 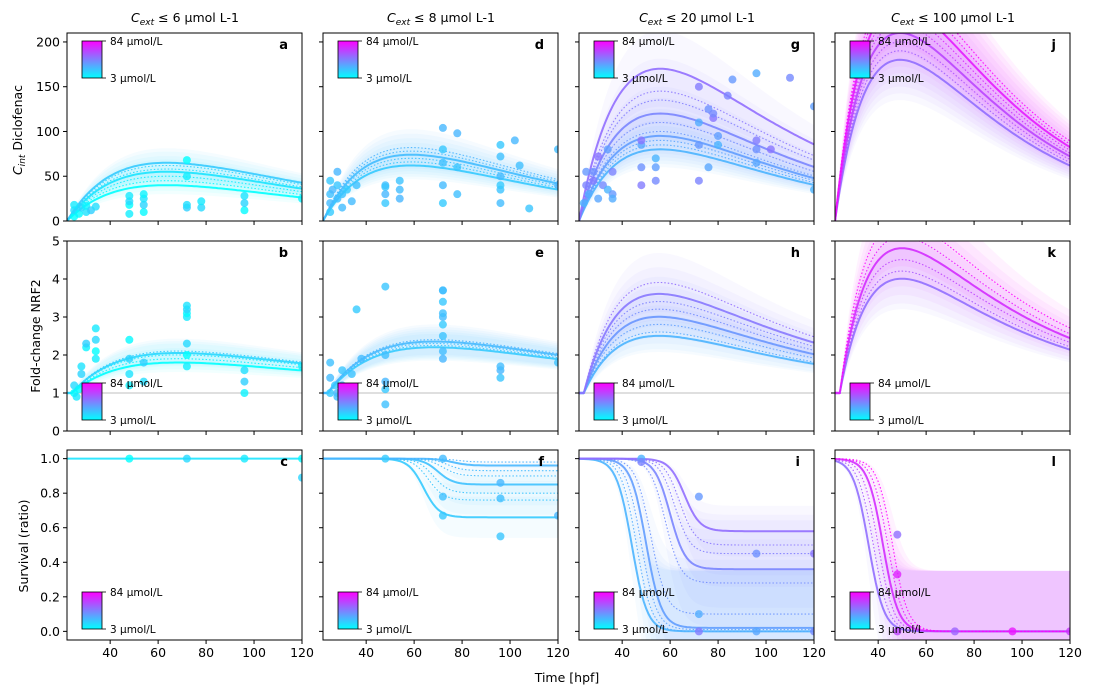 I want to click on x-tick-label: 80, so click(x=206, y=652).